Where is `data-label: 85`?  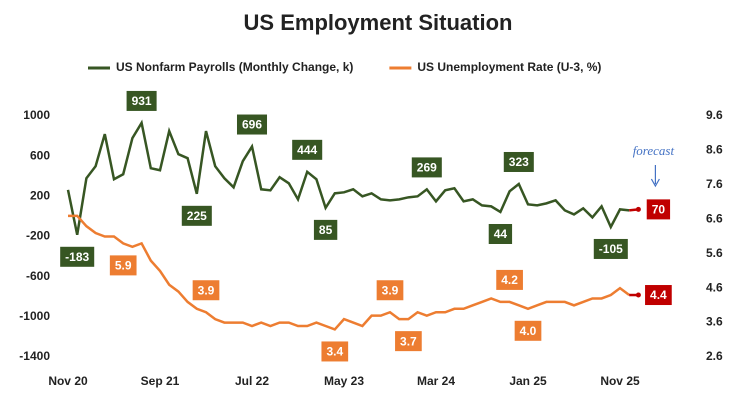 data-label: 85 is located at coordinates (326, 230).